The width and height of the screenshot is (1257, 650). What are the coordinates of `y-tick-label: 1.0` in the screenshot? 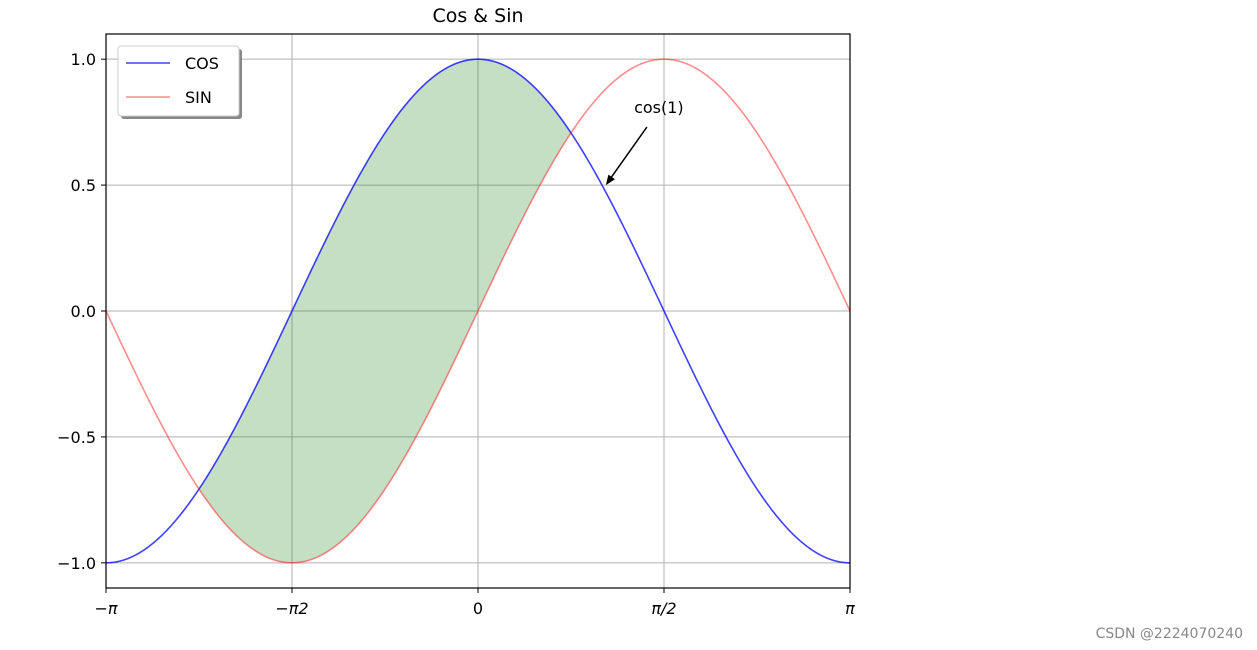 It's located at (83, 59).